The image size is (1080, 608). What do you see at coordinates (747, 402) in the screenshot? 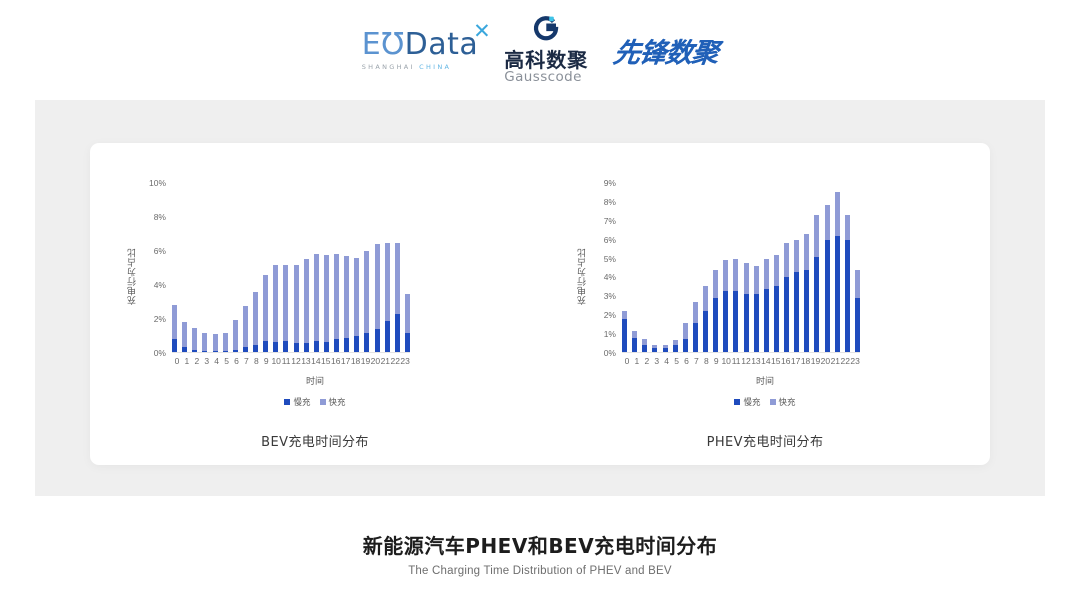
I see `legend-item: 慢充` at bounding box center [747, 402].